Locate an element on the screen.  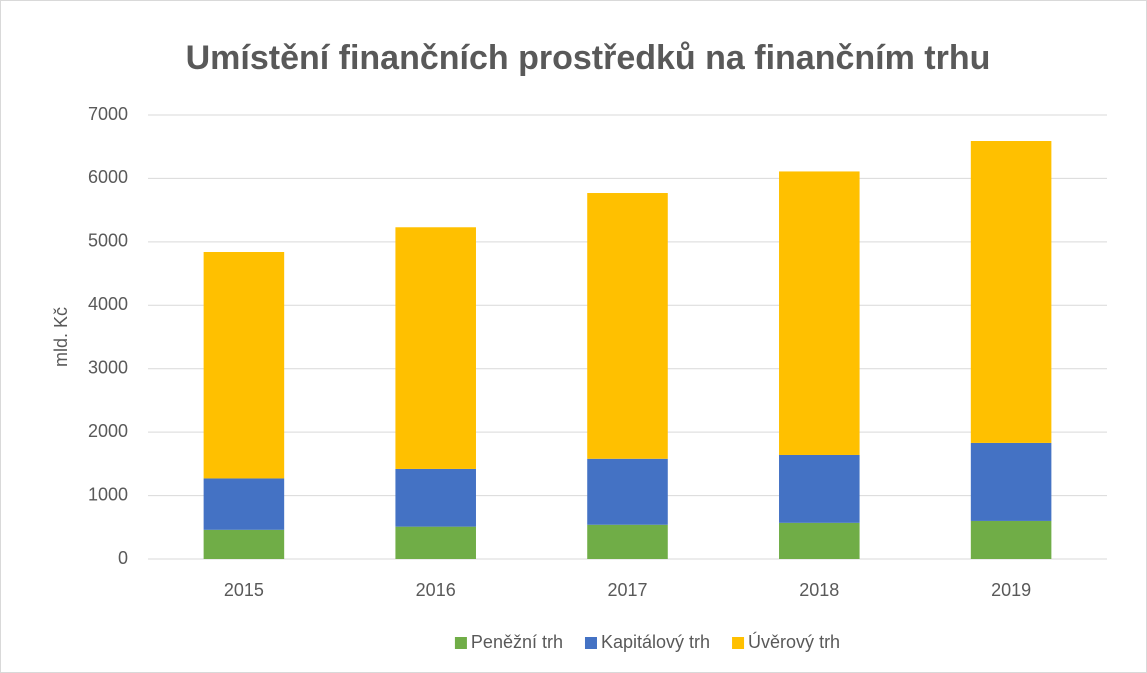
legend-label: Úvěrový trh is located at coordinates (794, 641).